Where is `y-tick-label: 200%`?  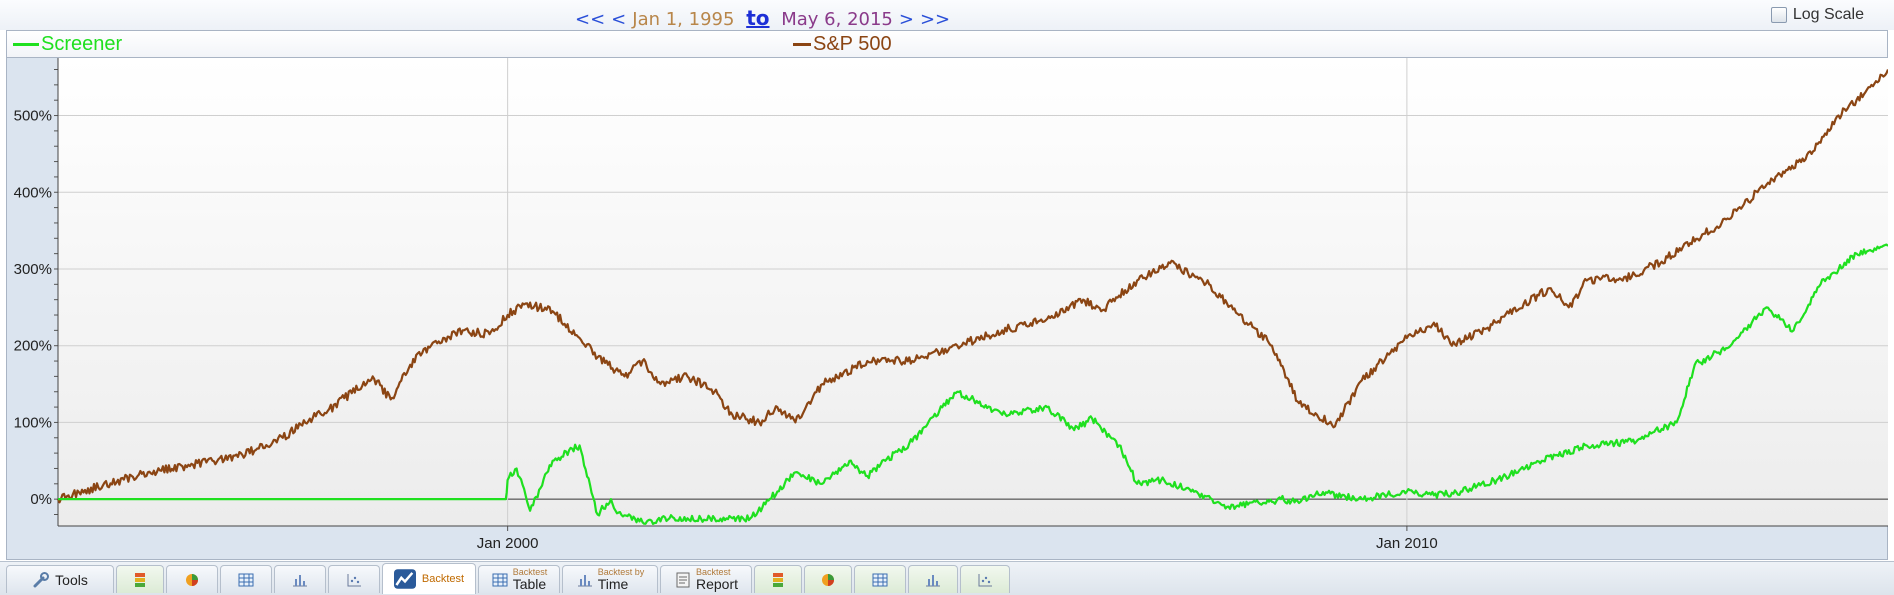 y-tick-label: 200% is located at coordinates (33, 346).